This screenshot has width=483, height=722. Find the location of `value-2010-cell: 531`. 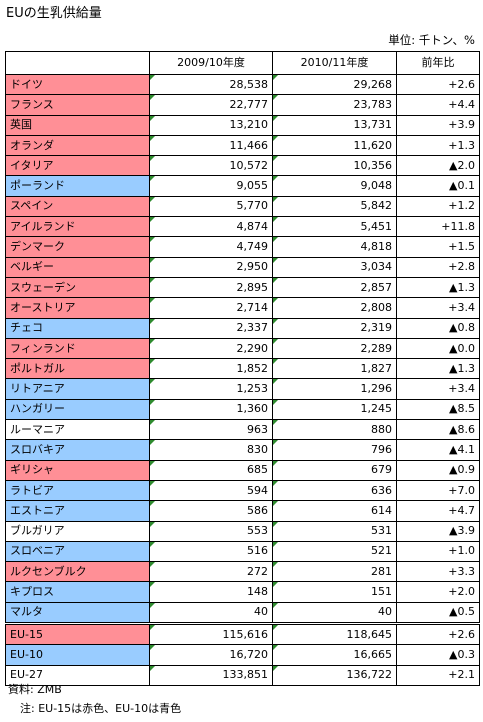

value-2010-cell: 531 is located at coordinates (334, 531).